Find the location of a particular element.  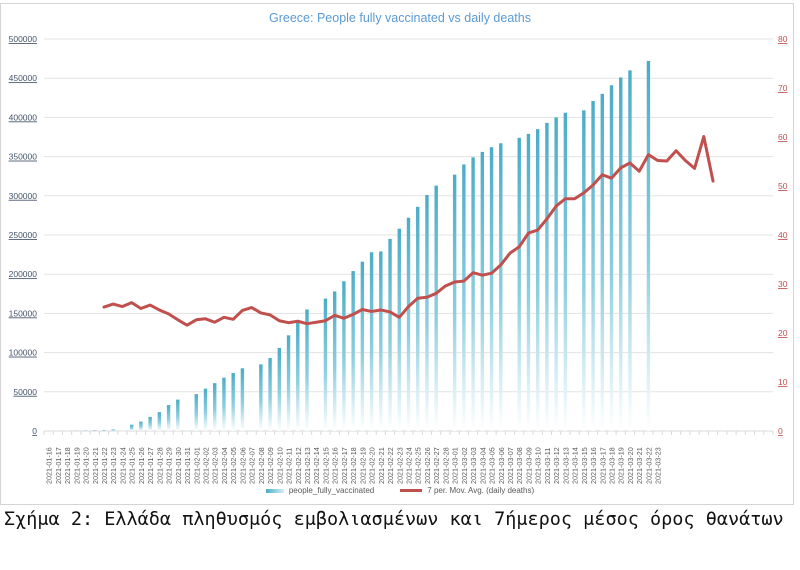

x-tick-label: 2021-01-16 is located at coordinates (49, 465).